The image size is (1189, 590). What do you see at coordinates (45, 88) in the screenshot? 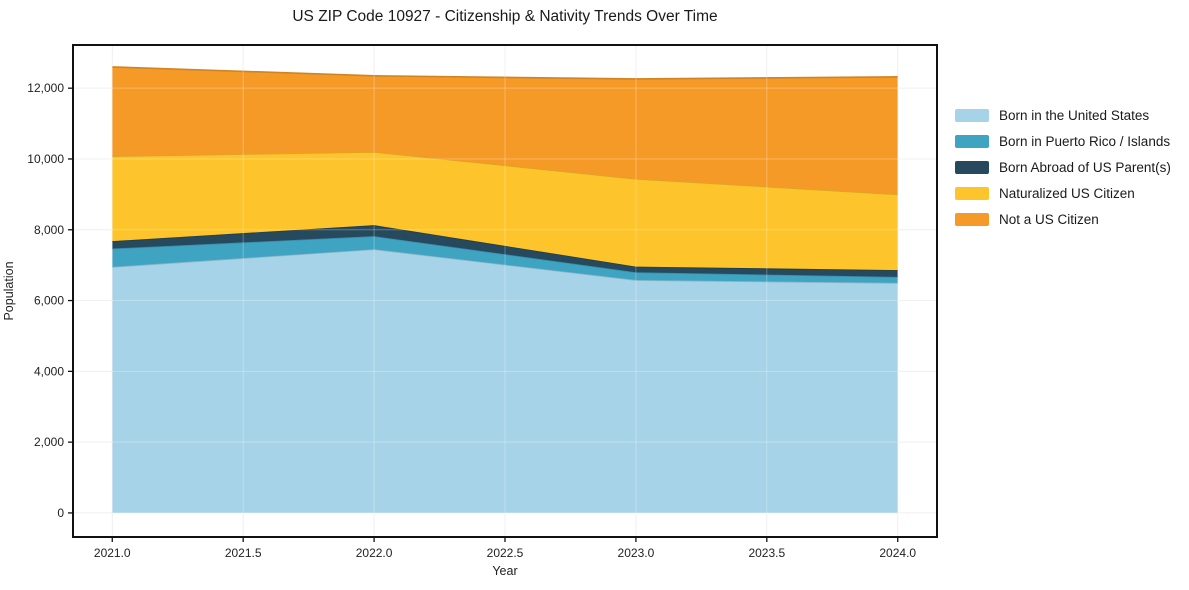
I see `svg-text: 12,000` at bounding box center [45, 88].